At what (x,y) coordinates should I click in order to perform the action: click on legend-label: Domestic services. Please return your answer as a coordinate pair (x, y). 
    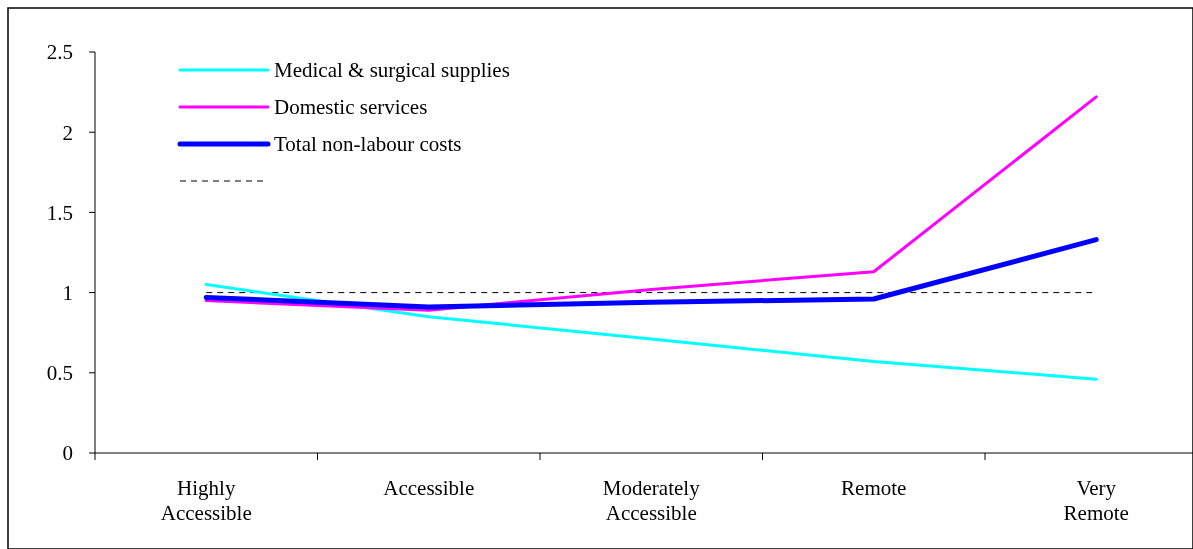
    Looking at the image, I should click on (351, 107).